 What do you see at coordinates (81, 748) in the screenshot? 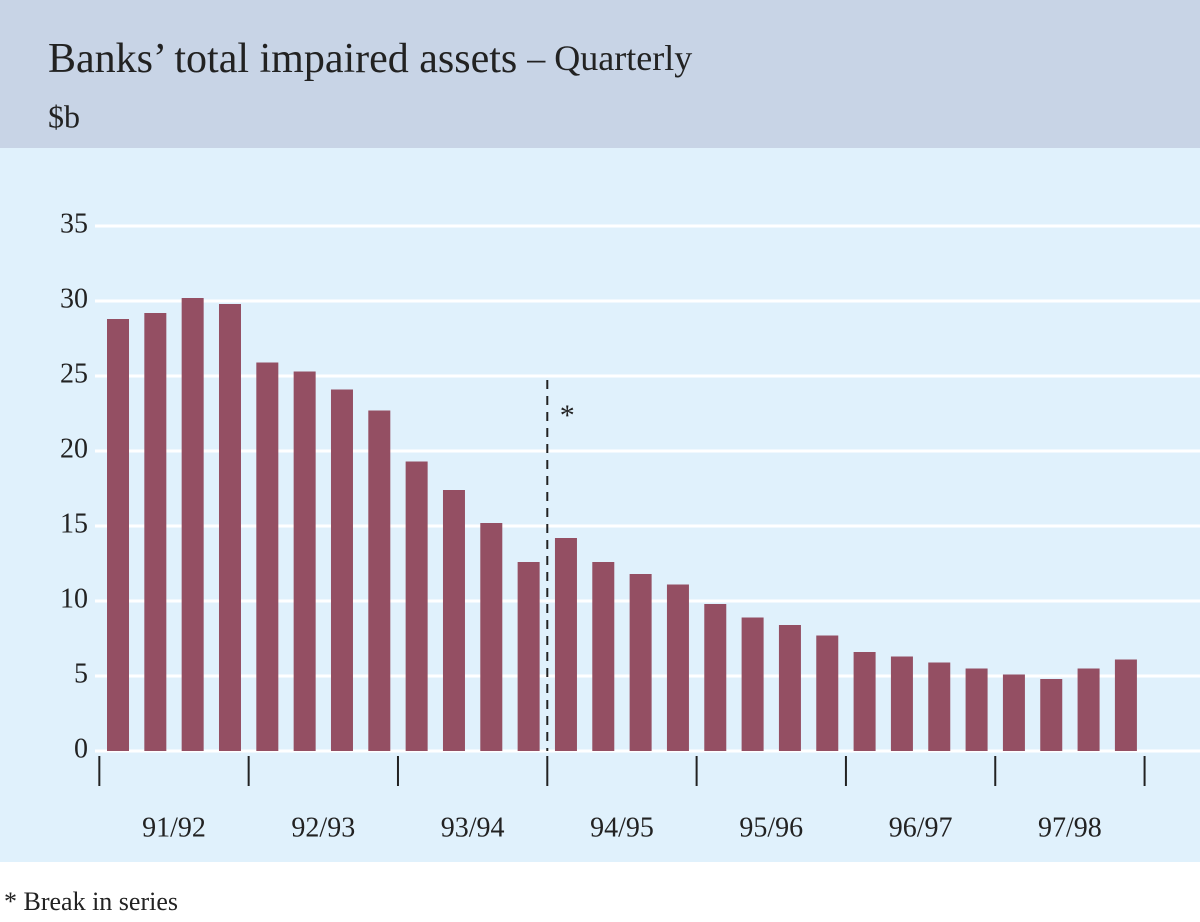
I see `y-tick-label: 0` at bounding box center [81, 748].